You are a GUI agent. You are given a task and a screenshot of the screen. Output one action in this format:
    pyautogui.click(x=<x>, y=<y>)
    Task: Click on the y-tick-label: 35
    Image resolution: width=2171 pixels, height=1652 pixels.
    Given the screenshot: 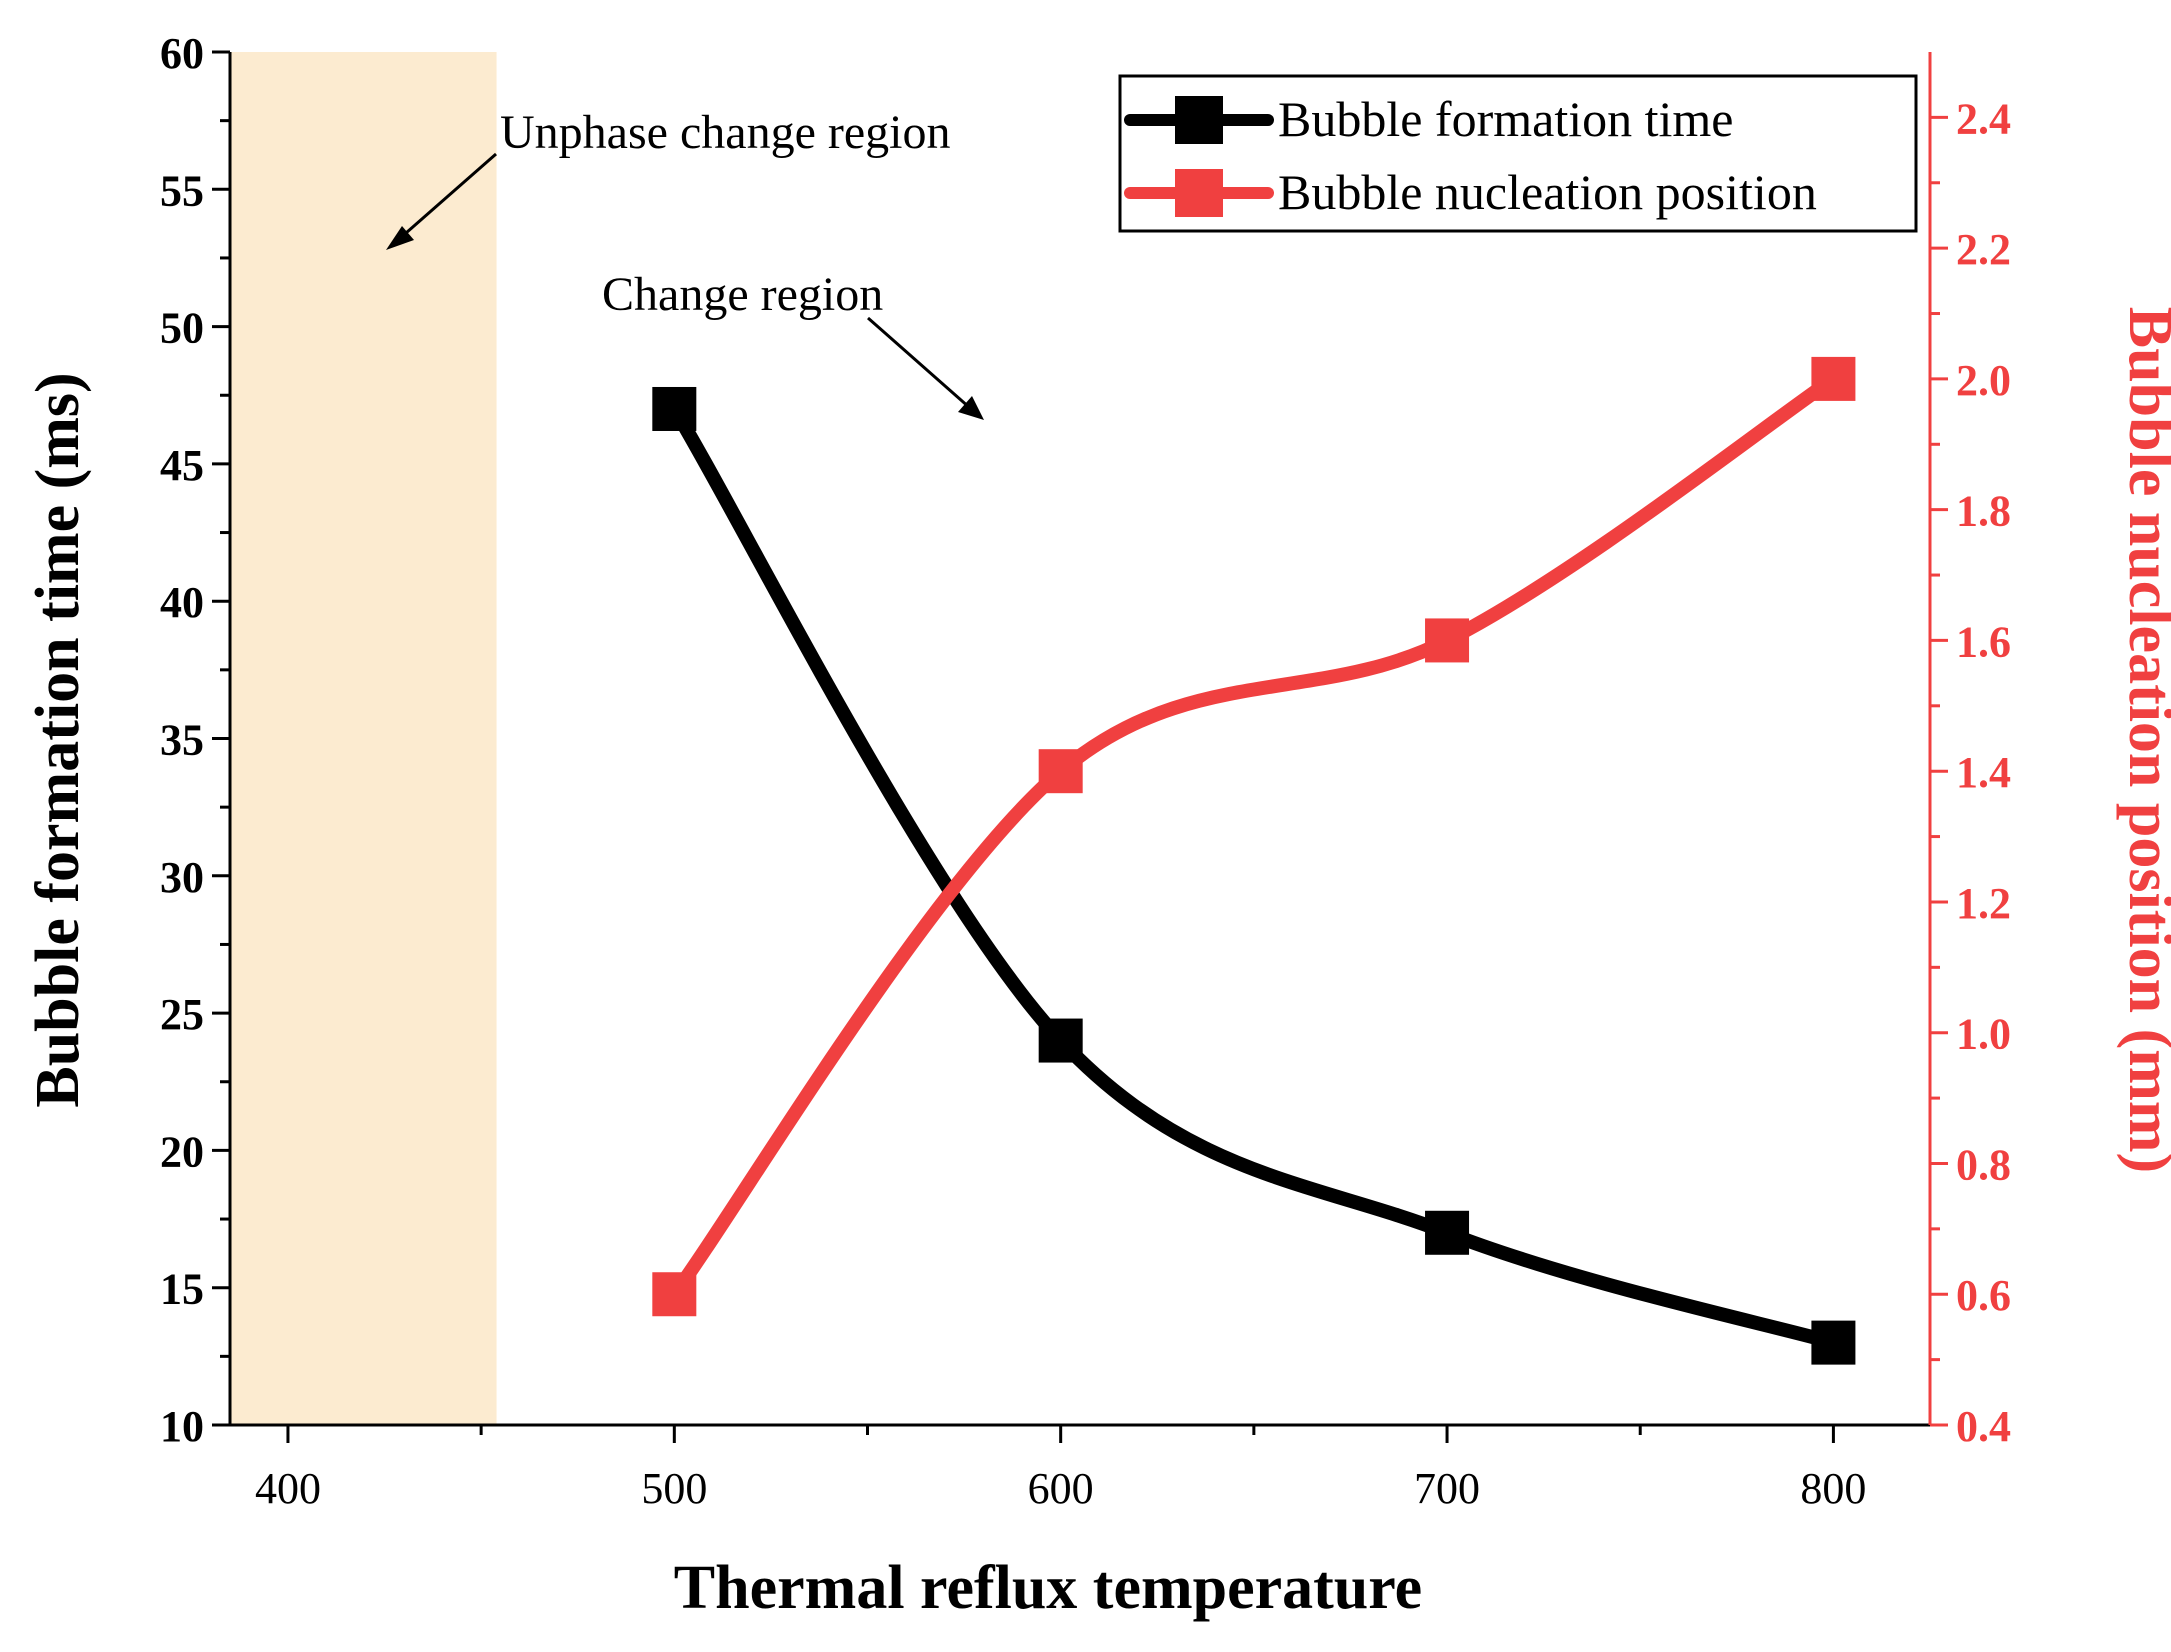 What is the action you would take?
    pyautogui.click(x=182, y=740)
    